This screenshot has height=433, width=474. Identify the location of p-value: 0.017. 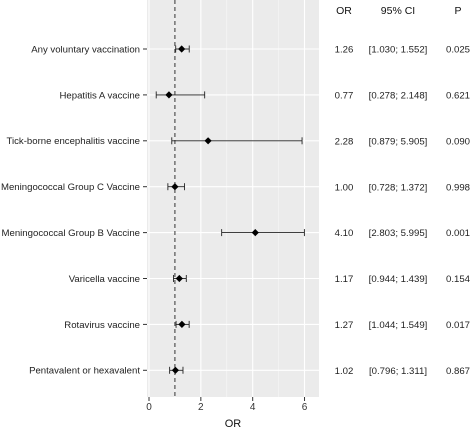
(458, 325).